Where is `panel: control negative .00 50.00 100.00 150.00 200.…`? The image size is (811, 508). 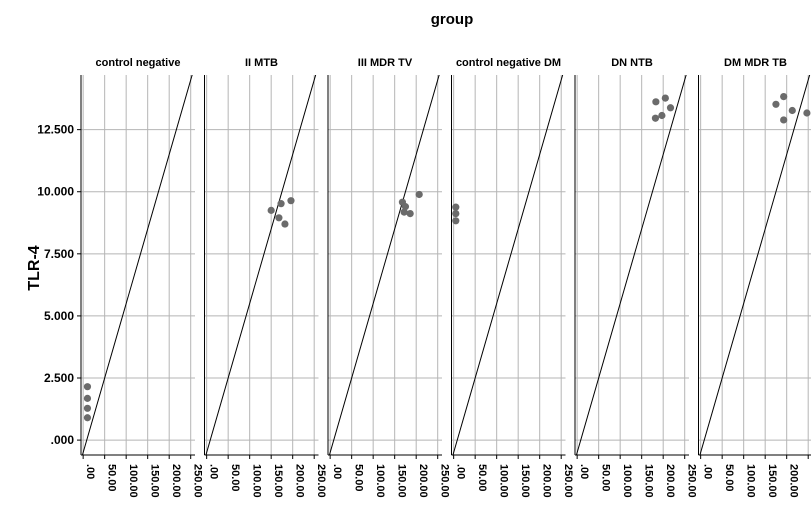 panel: control negative .00 50.00 100.00 150.00 200.… is located at coordinates (142, 277).